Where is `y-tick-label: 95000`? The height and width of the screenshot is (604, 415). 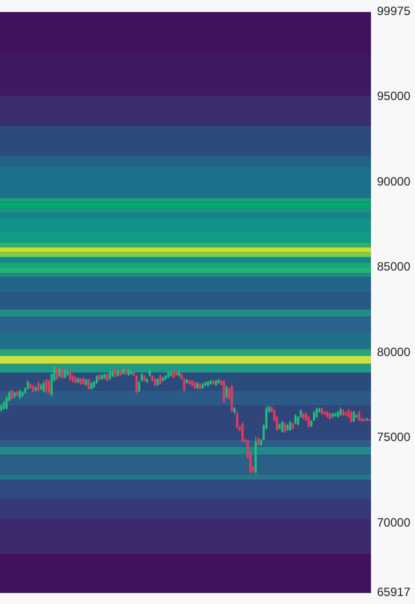 y-tick-label: 95000 is located at coordinates (394, 96).